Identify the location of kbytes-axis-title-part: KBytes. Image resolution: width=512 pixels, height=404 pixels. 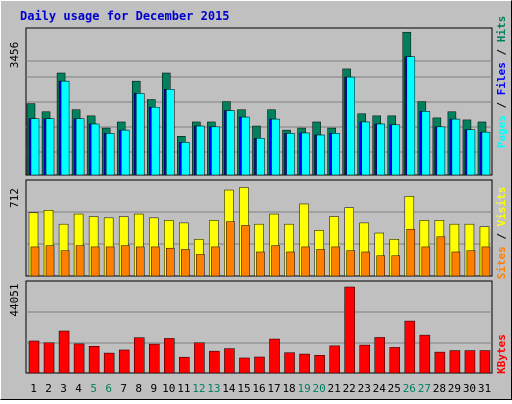
(501, 354).